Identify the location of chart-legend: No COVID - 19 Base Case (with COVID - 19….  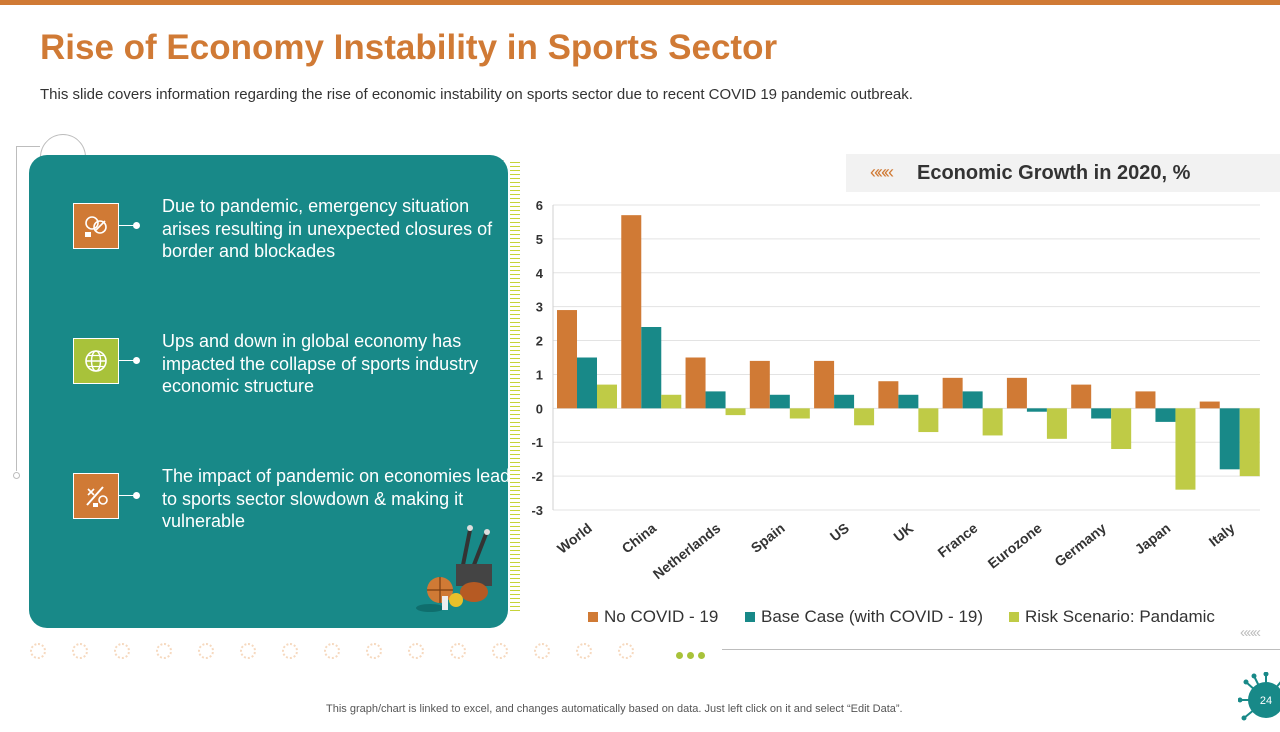
(918, 618).